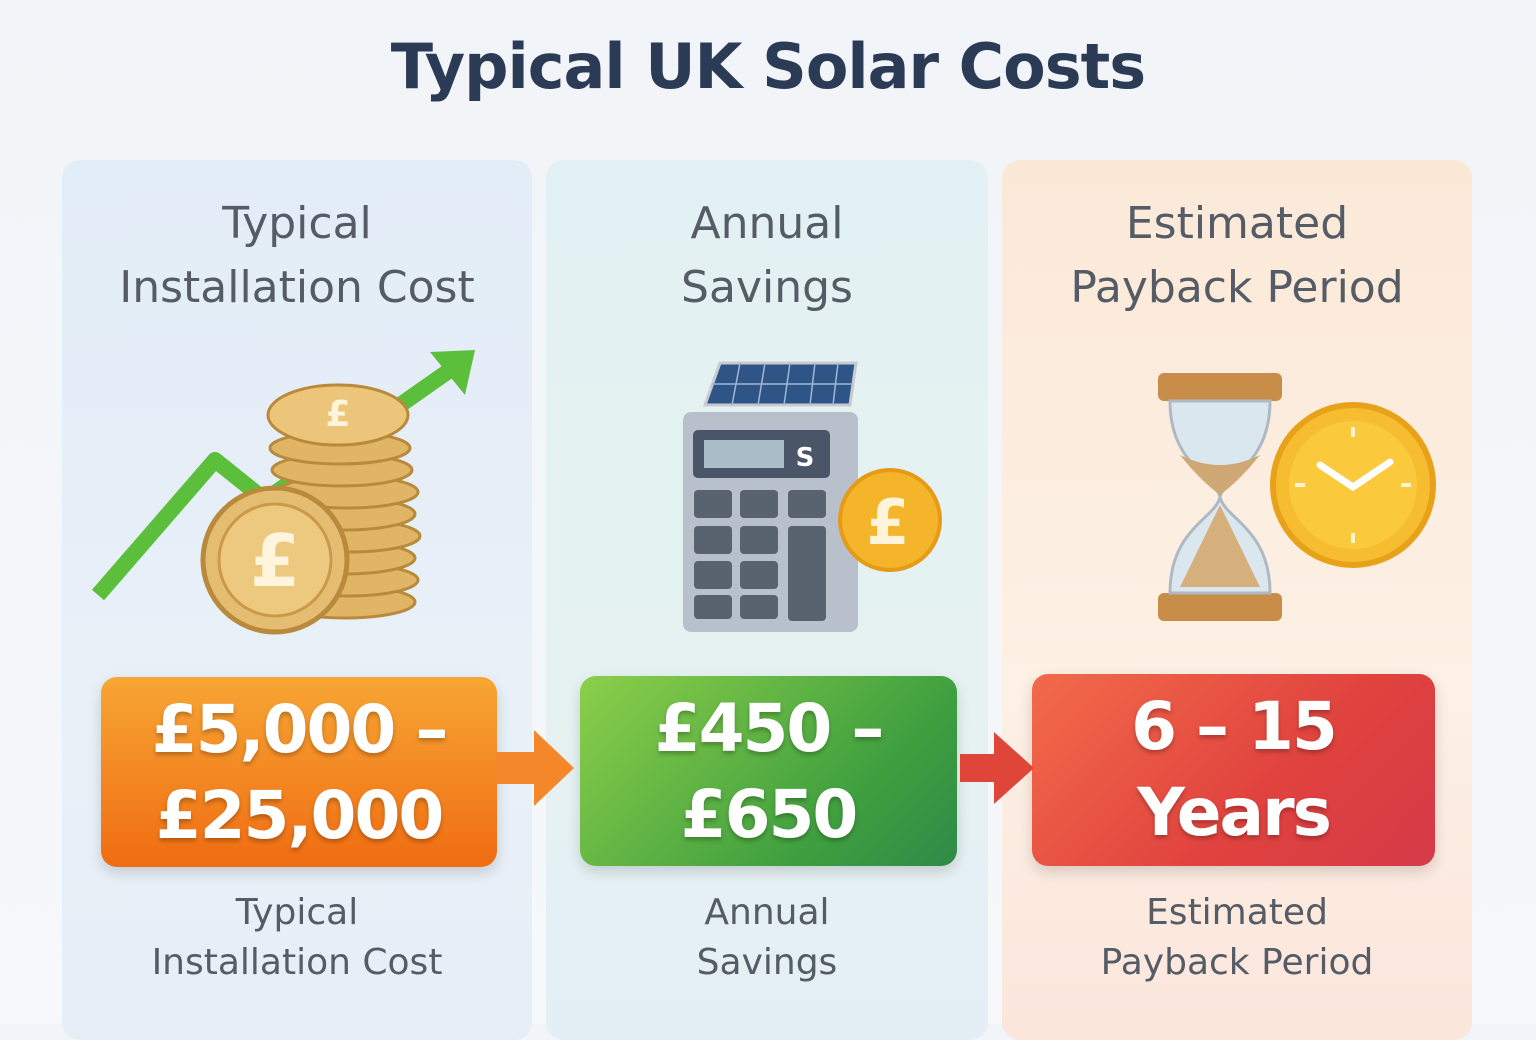 Image resolution: width=1536 pixels, height=1040 pixels. Describe the element at coordinates (1237, 256) in the screenshot. I see `panel-heading: Estimated Payback Period` at that location.